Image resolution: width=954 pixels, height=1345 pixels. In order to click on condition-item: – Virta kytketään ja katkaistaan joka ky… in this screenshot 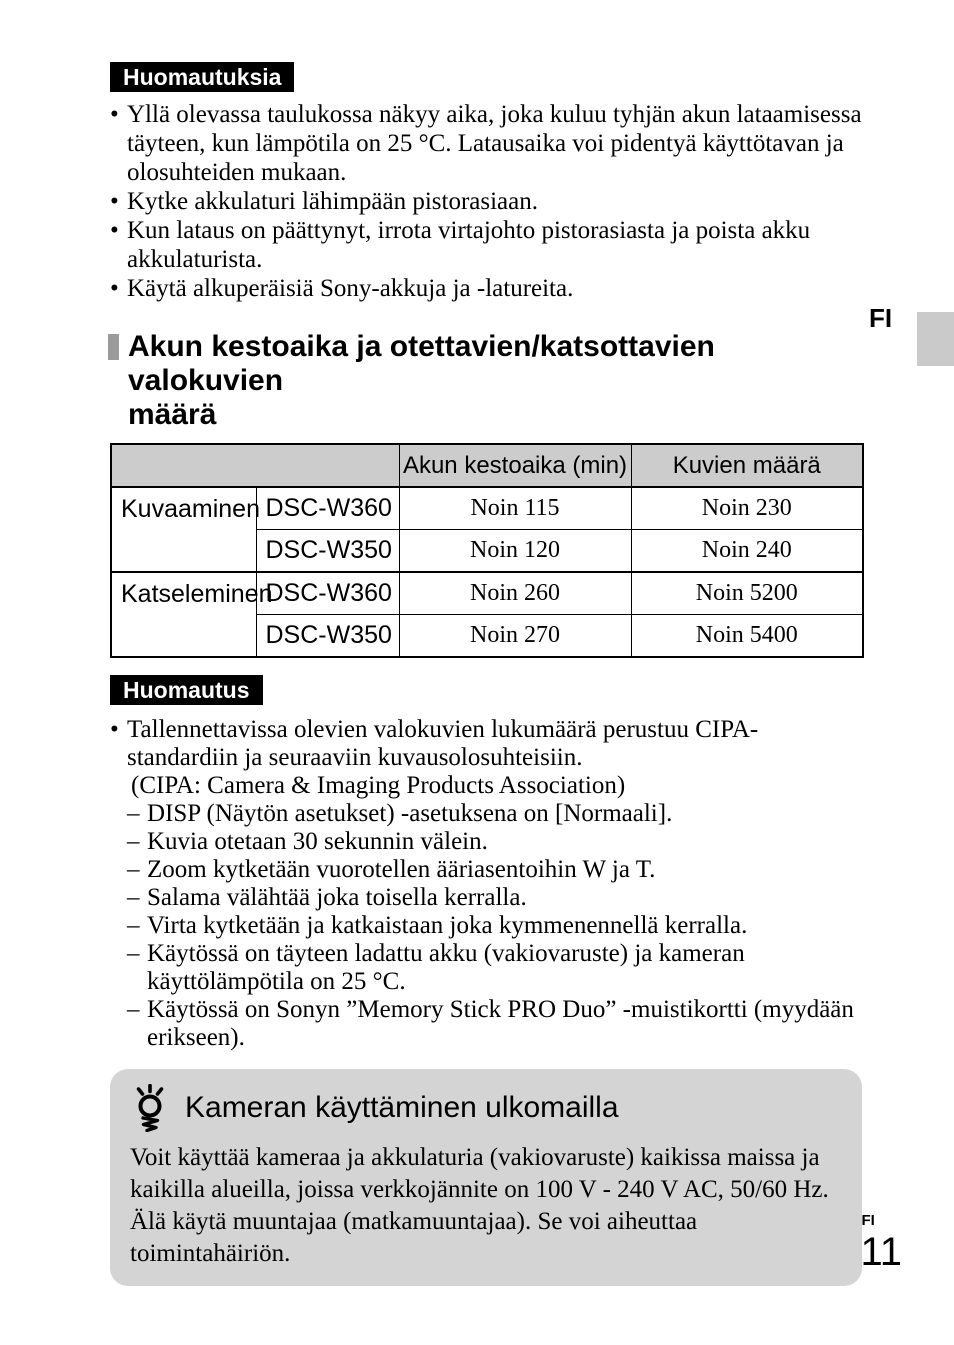, I will do `click(494, 926)`.